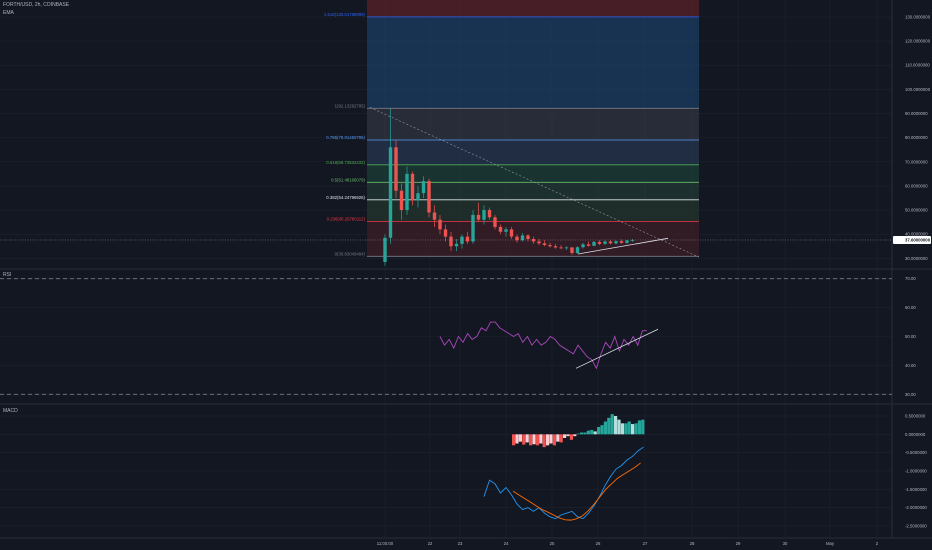 This screenshot has width=932, height=550. What do you see at coordinates (916, 258) in the screenshot?
I see `price-axis-tick: 30.0000000` at bounding box center [916, 258].